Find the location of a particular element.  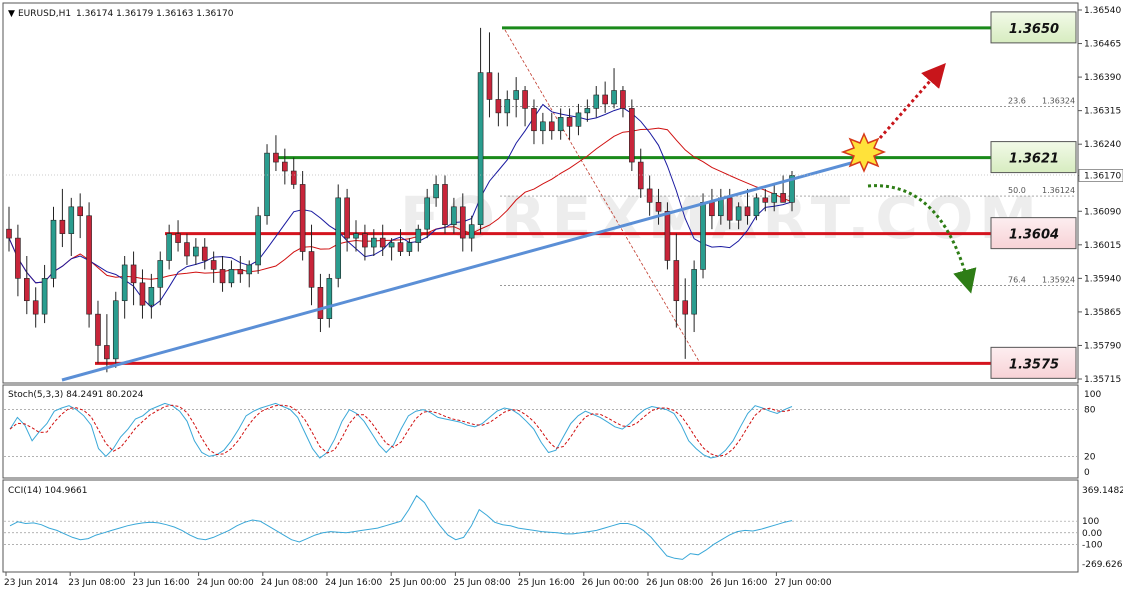

fib-value: 1.35924 is located at coordinates (1058, 280).